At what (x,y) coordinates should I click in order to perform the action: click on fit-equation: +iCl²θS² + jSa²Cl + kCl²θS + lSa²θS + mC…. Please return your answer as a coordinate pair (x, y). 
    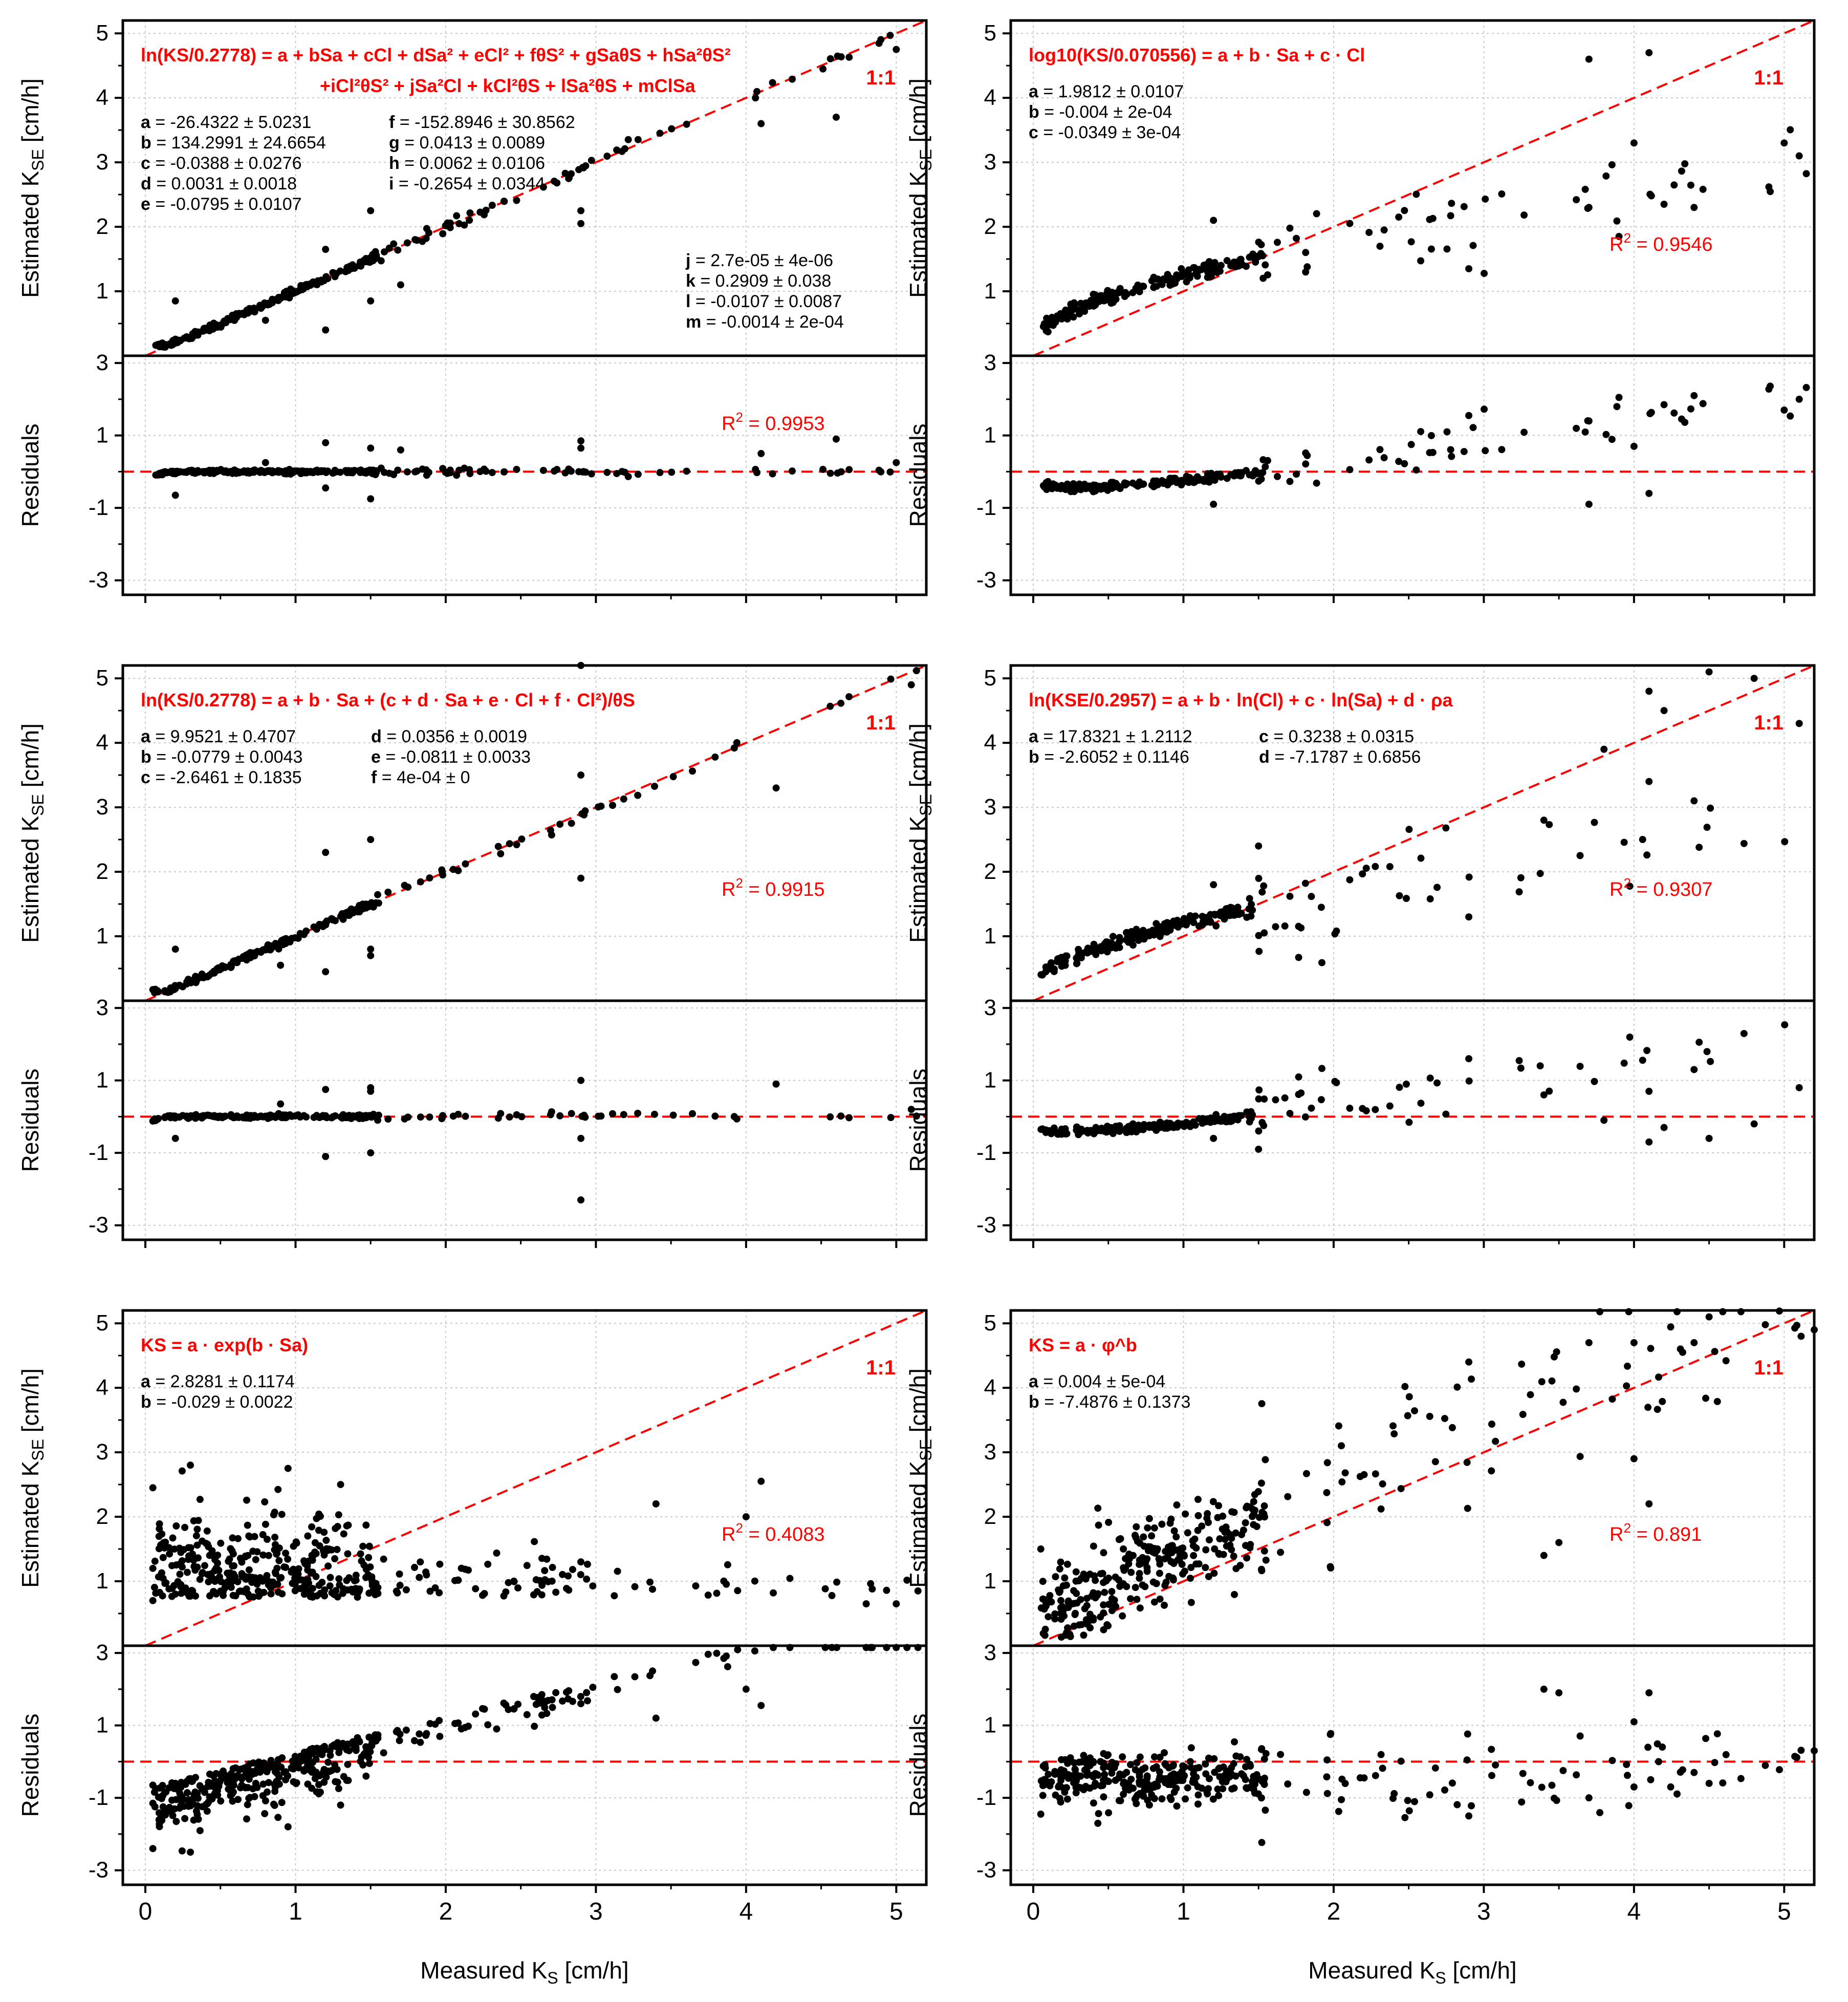
    Looking at the image, I should click on (508, 85).